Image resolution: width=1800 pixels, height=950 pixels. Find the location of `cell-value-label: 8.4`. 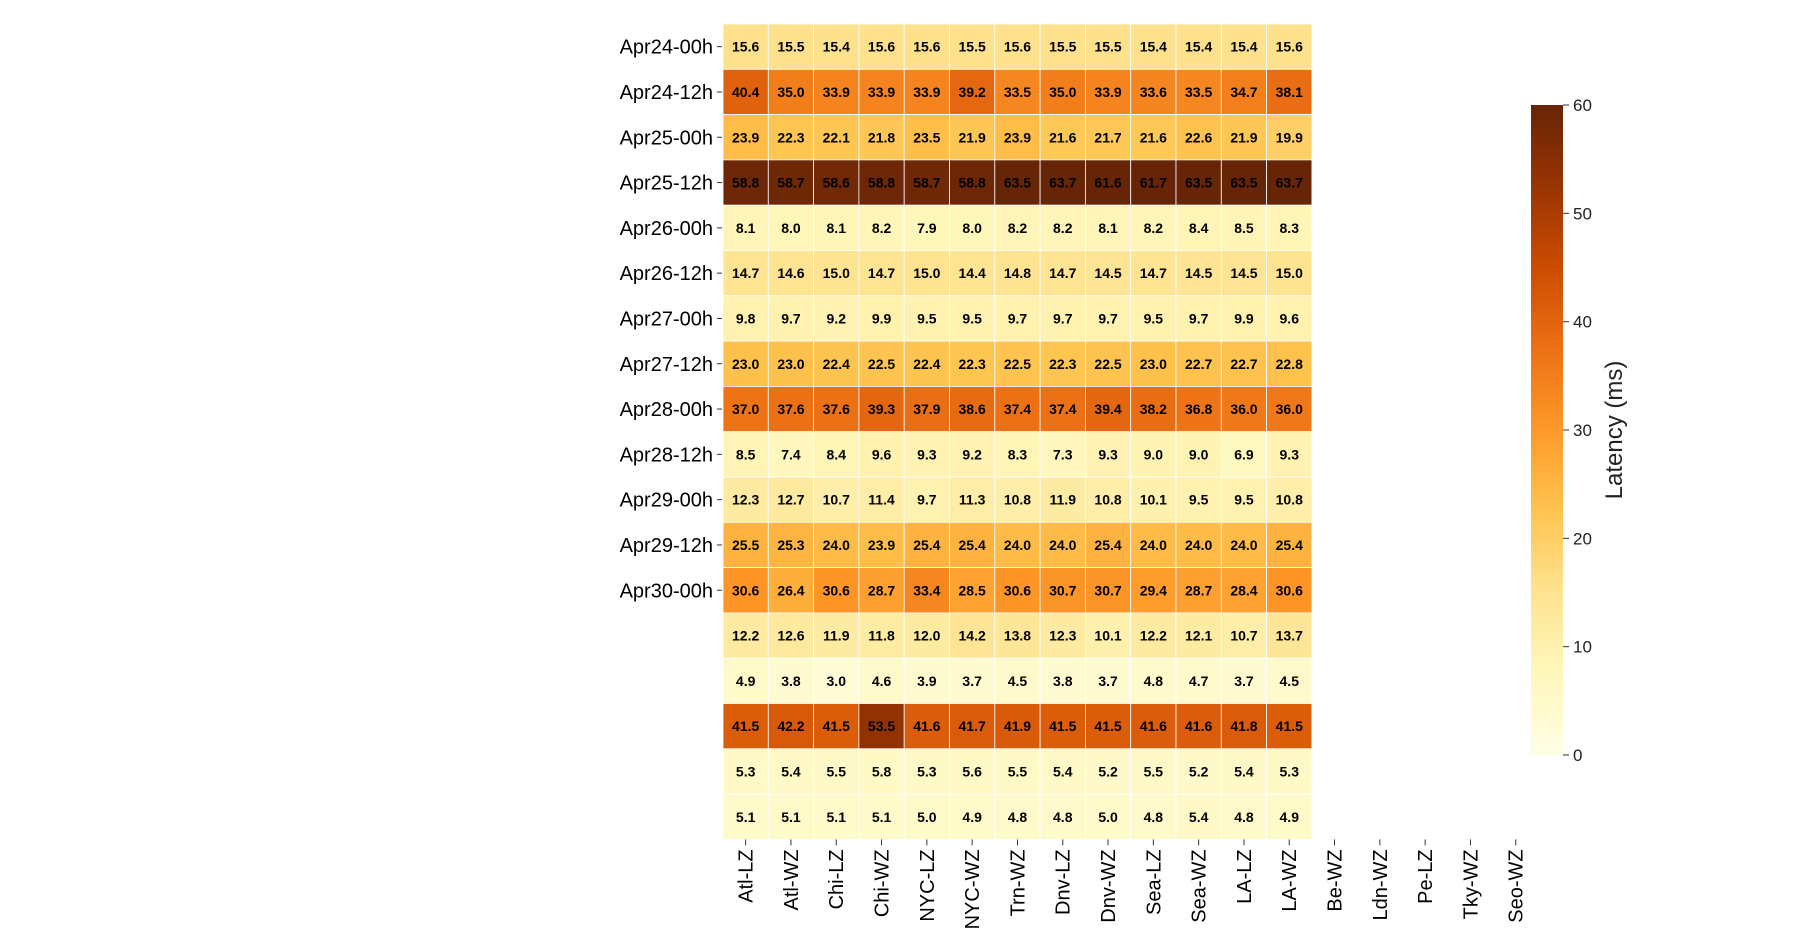

cell-value-label: 8.4 is located at coordinates (837, 454).